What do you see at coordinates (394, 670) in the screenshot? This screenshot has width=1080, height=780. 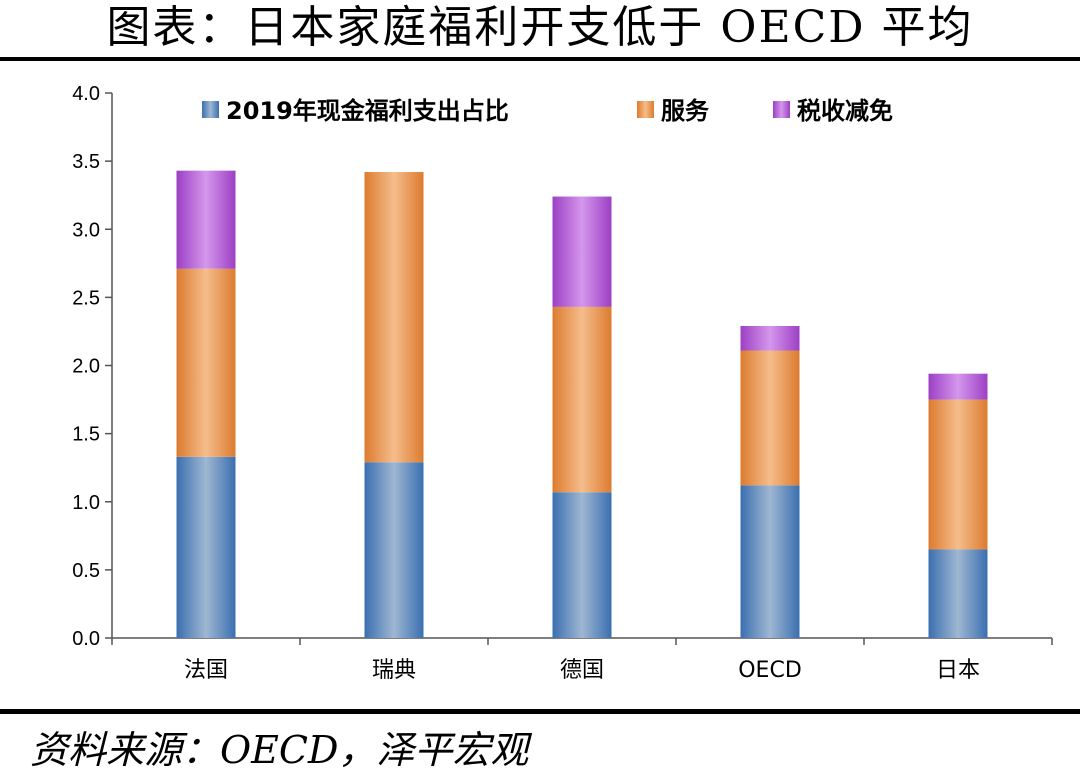 I see `x-tick-label: 瑞典` at bounding box center [394, 670].